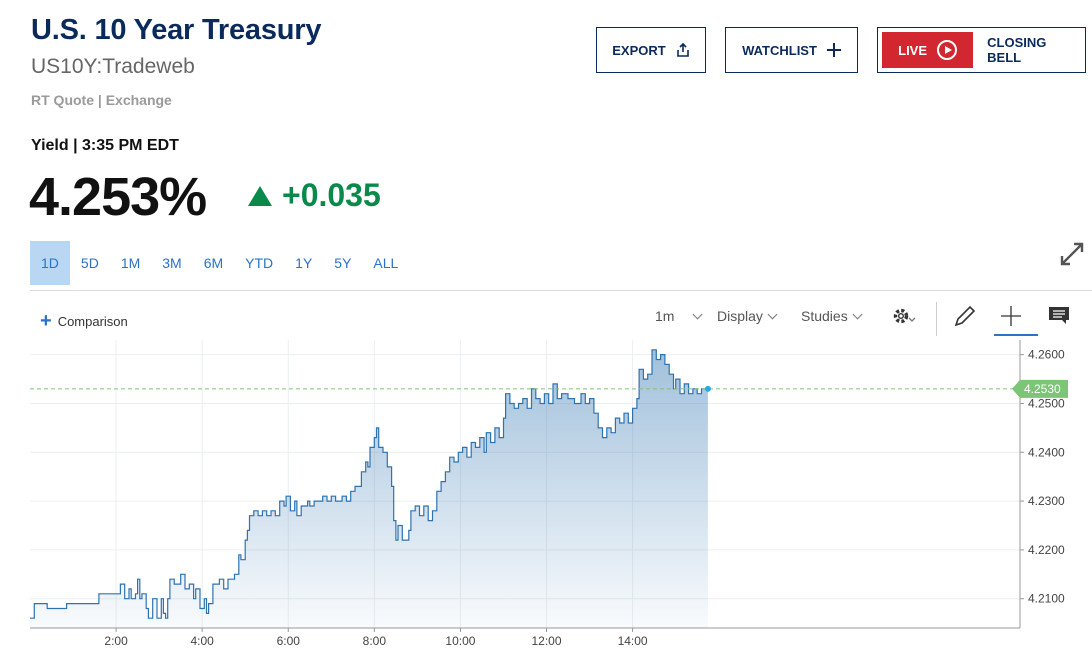 The height and width of the screenshot is (660, 1092). I want to click on range-1m: 1M, so click(130, 263).